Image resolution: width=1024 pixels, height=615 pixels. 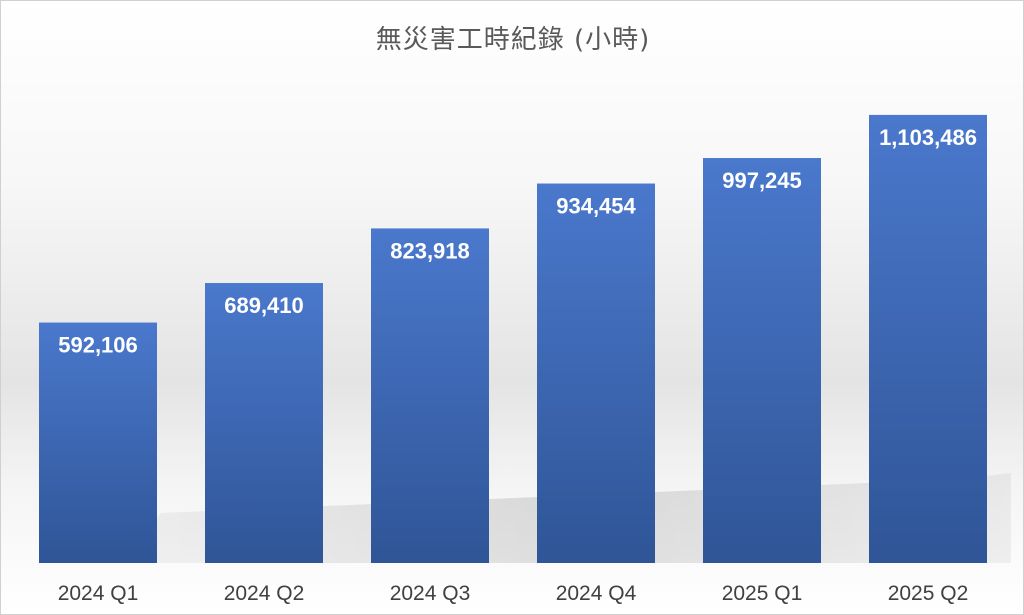 I want to click on bar-2025-q1, so click(x=762, y=361).